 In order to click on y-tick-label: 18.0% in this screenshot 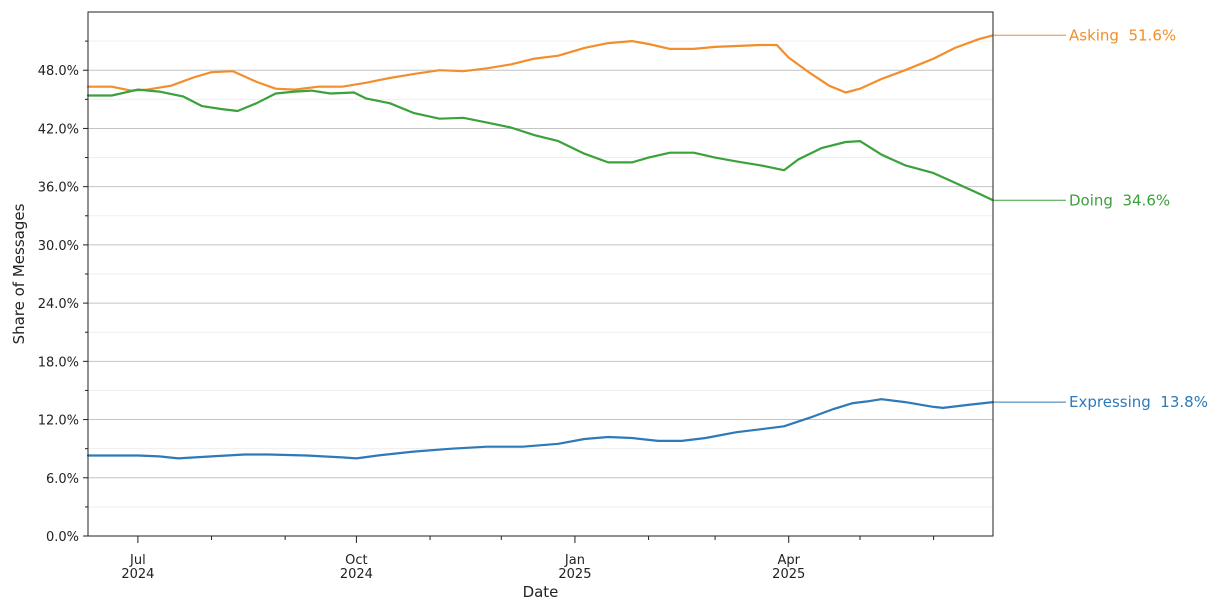, I will do `click(58, 362)`.